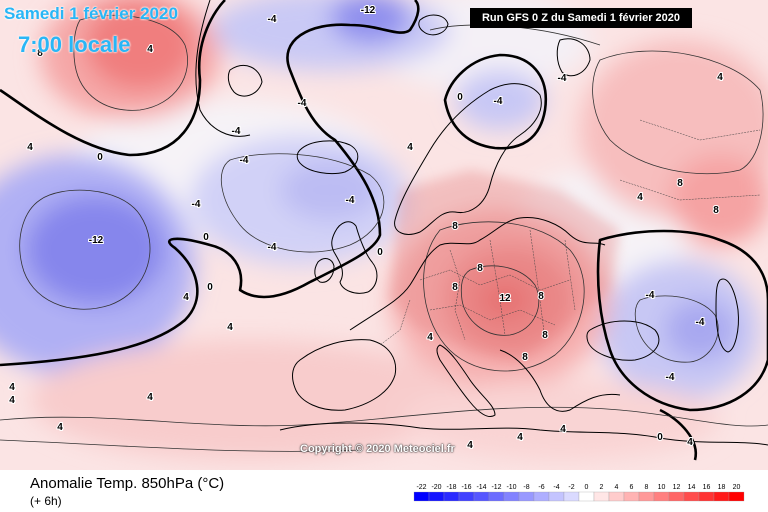 Image resolution: width=768 pixels, height=512 pixels. What do you see at coordinates (384, 491) in the screenshot?
I see `legend-footer: Anomalie Temp. 850hPa (°C) (+ 6h)` at bounding box center [384, 491].